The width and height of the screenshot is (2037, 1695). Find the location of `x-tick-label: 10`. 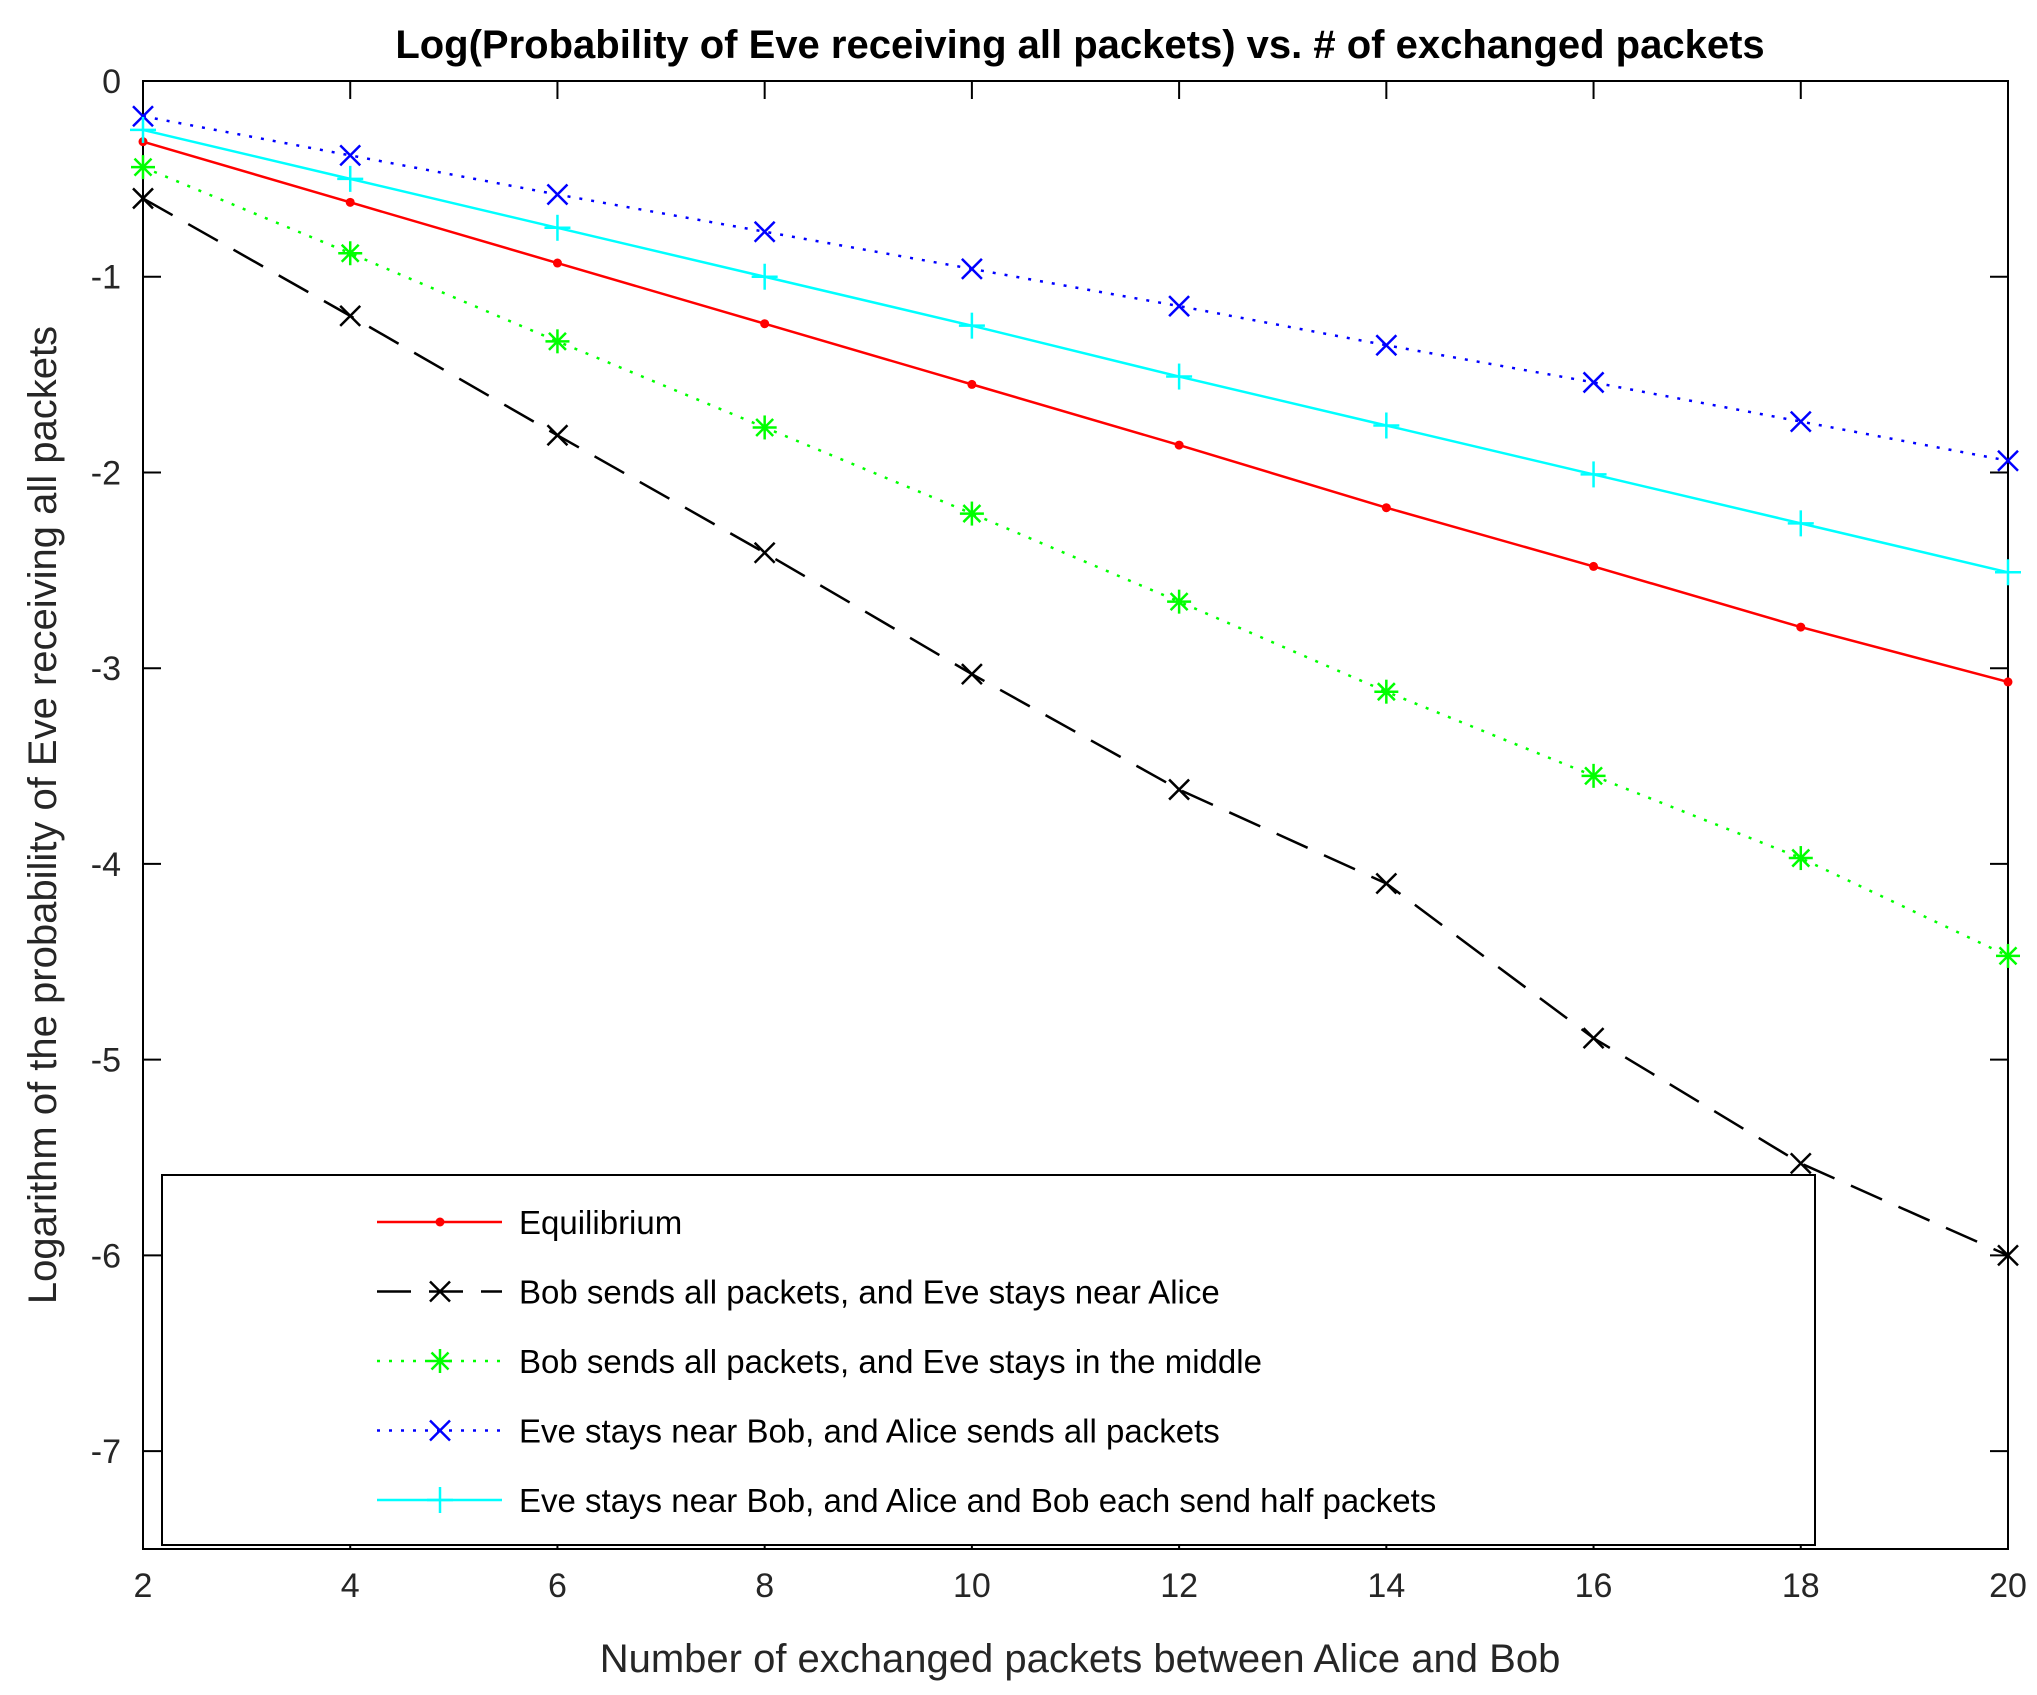

x-tick-label: 10 is located at coordinates (972, 1586).